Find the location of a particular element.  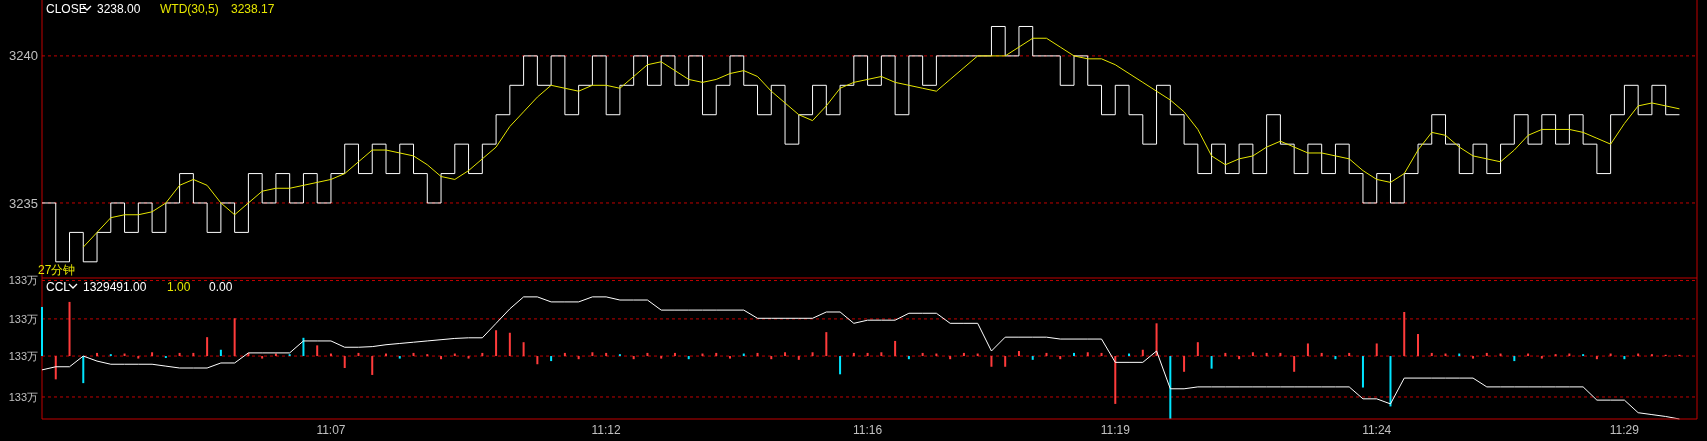

annotation: 3238.00 is located at coordinates (119, 9).